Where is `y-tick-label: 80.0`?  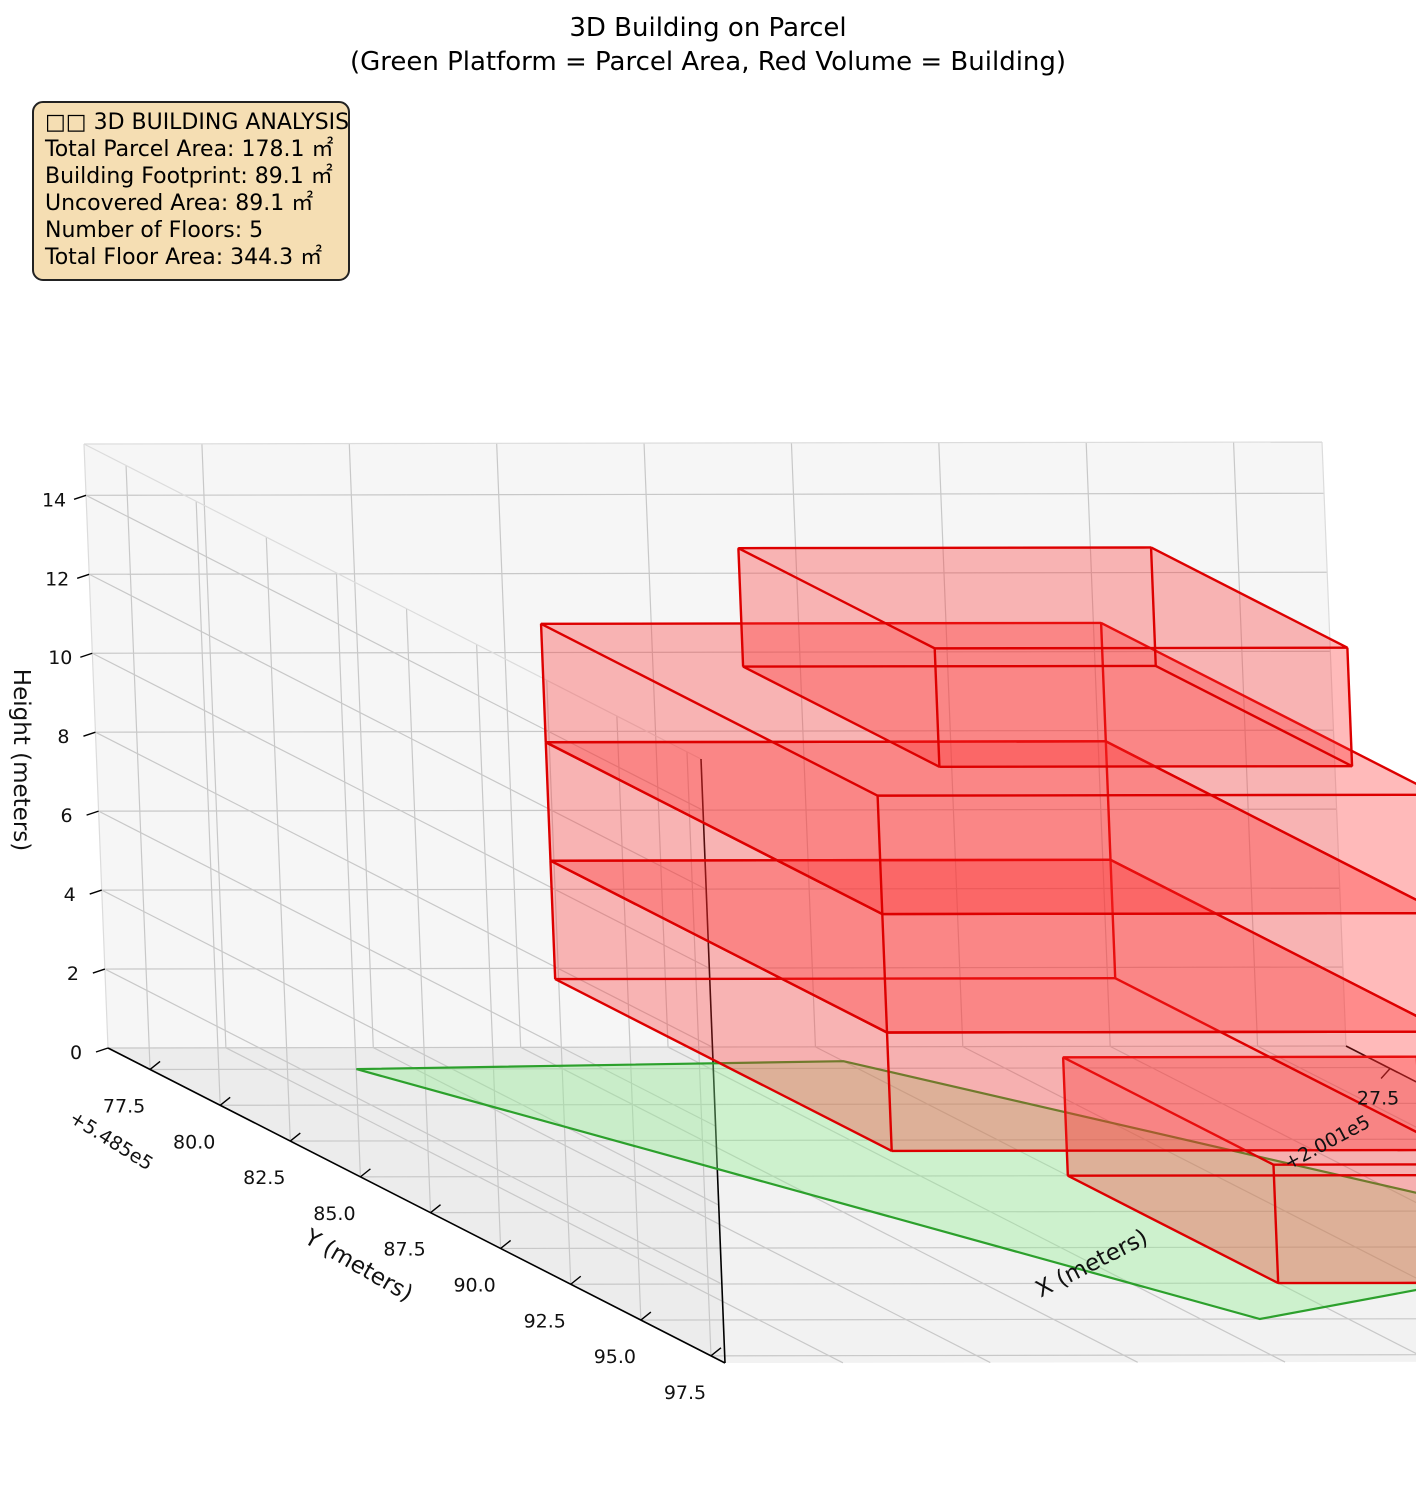 y-tick-label: 80.0 is located at coordinates (194, 1142).